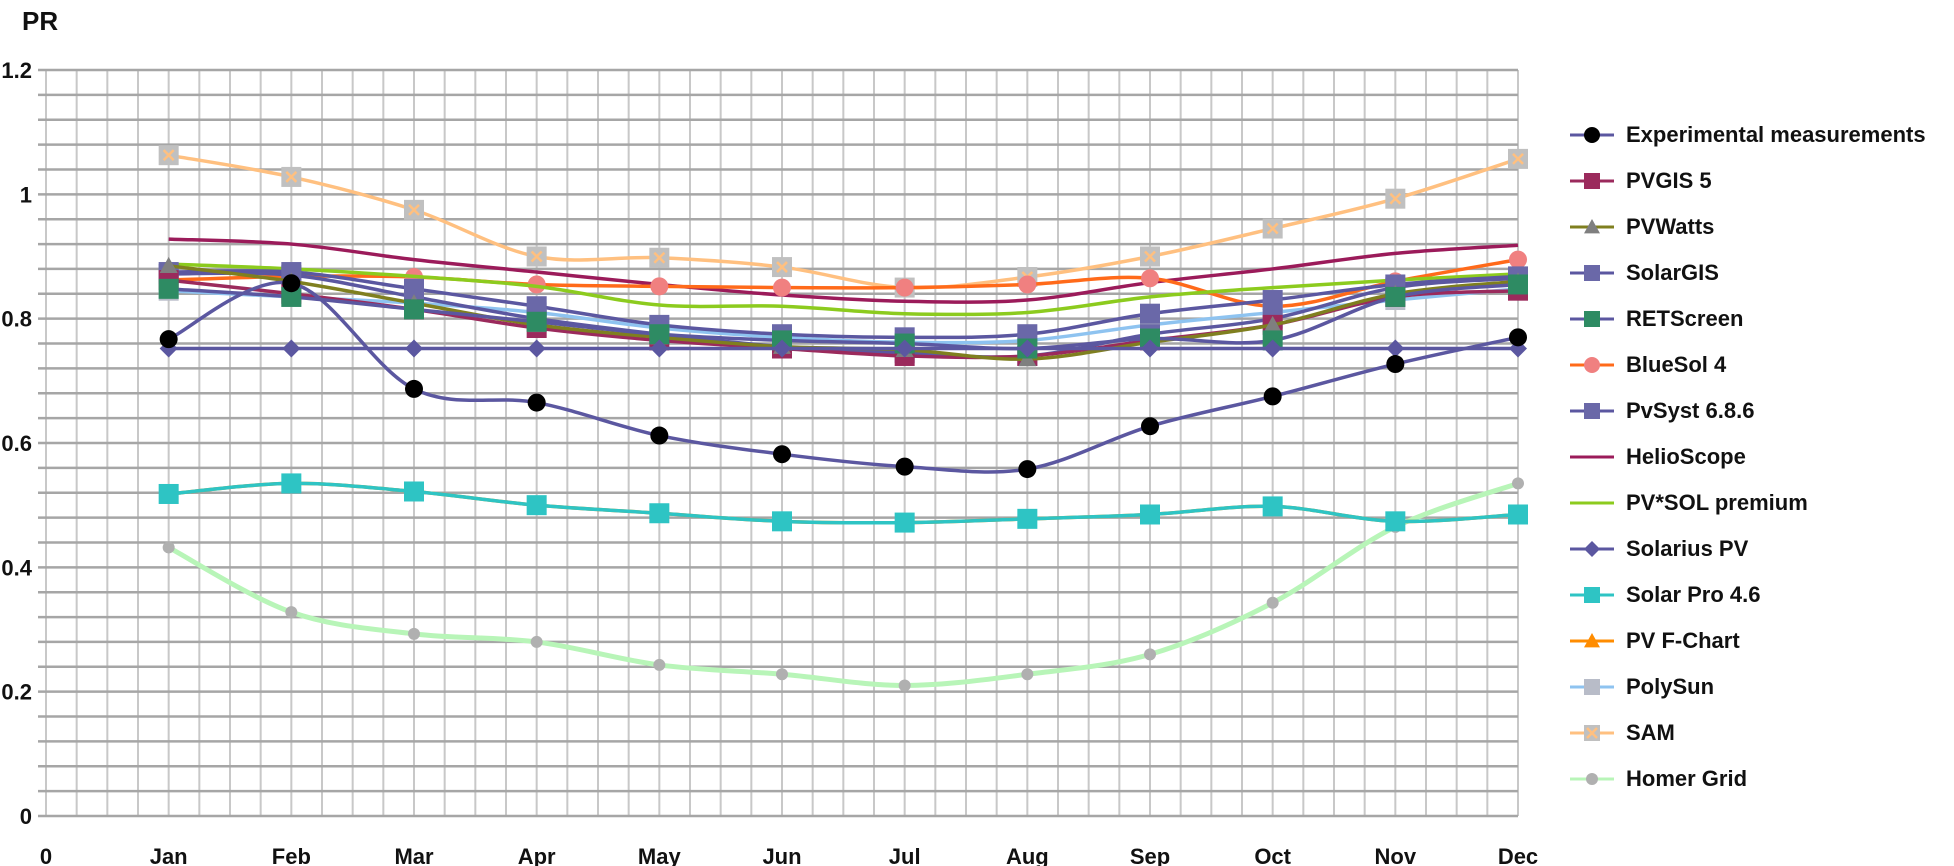 This screenshot has width=1954, height=866. Describe the element at coordinates (16, 319) in the screenshot. I see `svg-text: 0.8` at that location.